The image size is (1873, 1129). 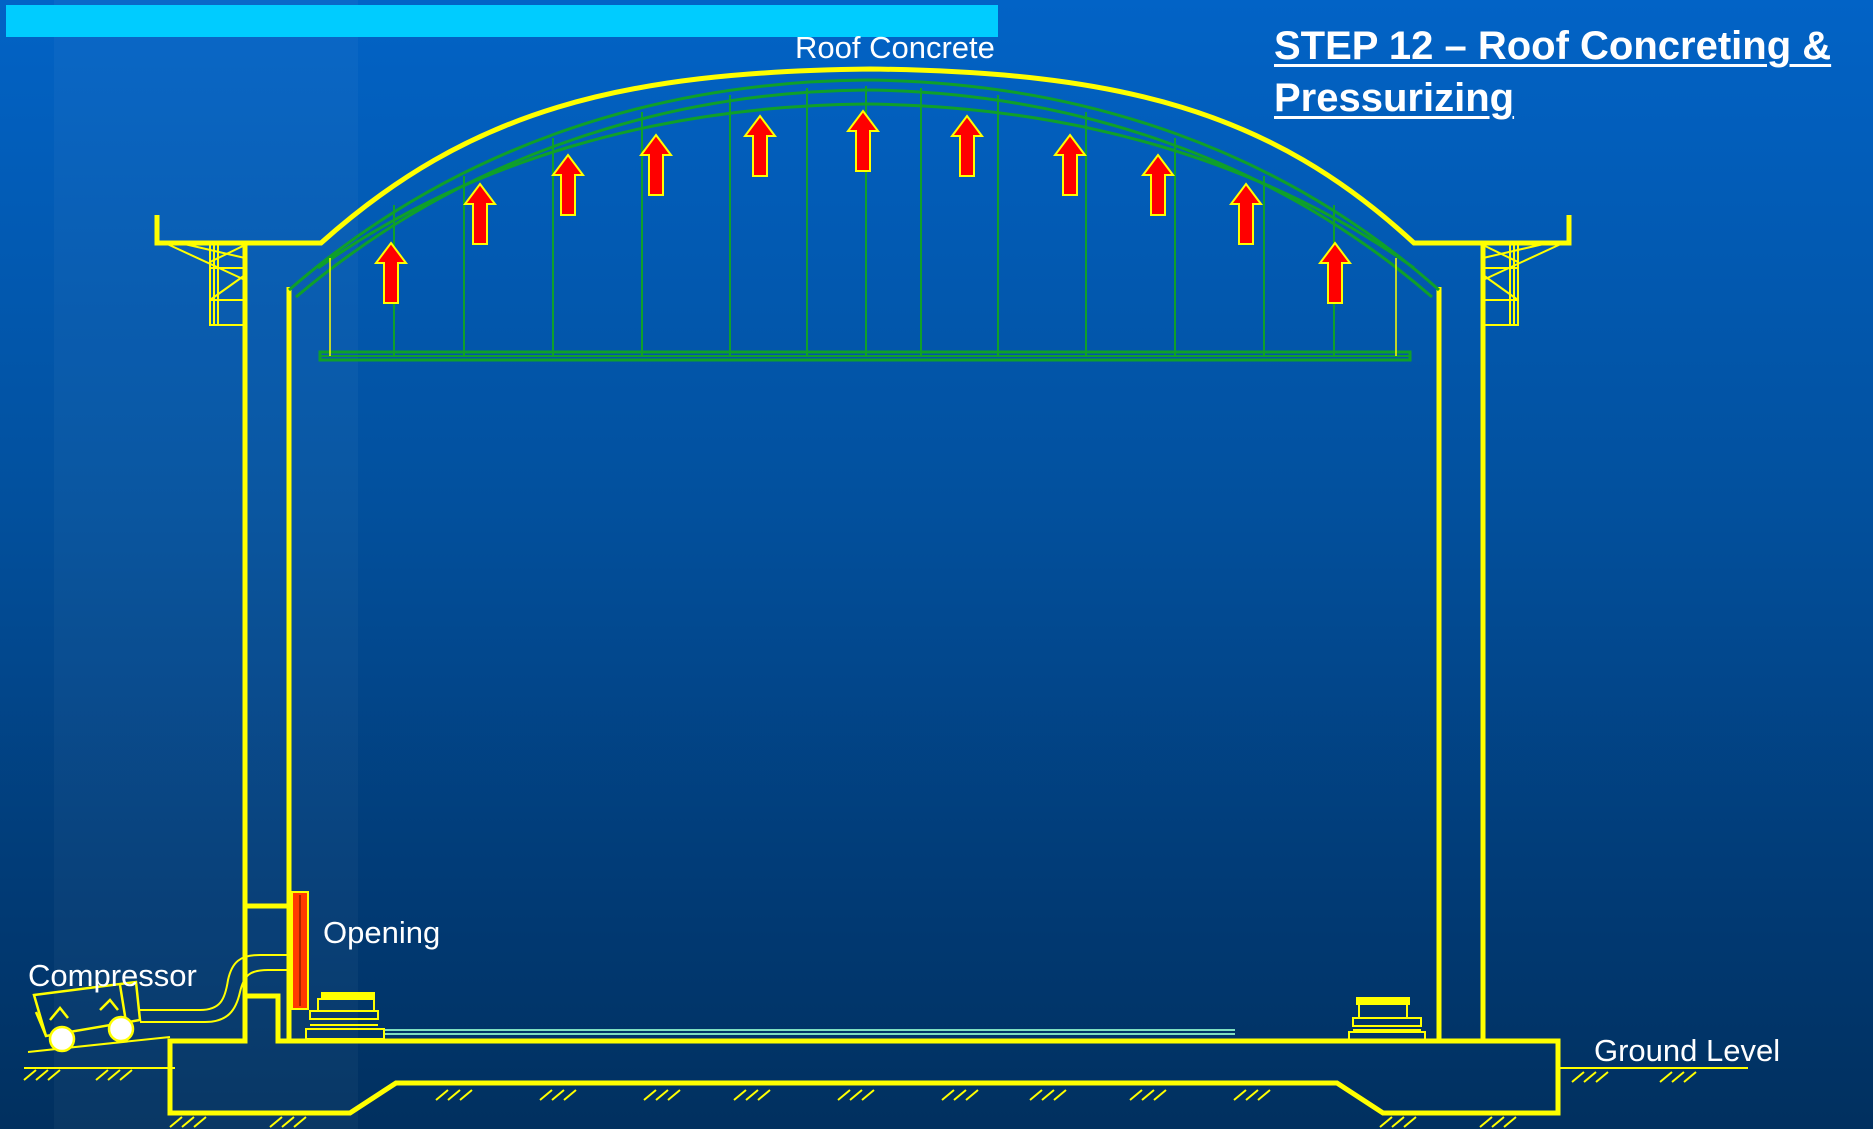 I want to click on base-slab, so click(x=864, y=1054).